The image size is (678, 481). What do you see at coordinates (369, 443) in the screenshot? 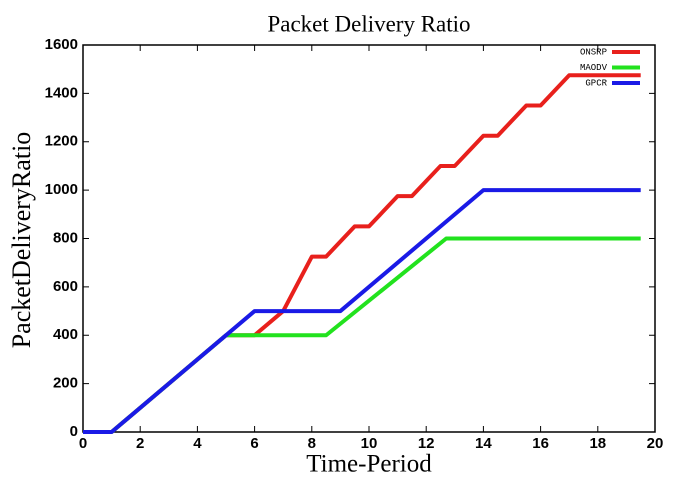
I see `x-tick-label: 10` at bounding box center [369, 443].